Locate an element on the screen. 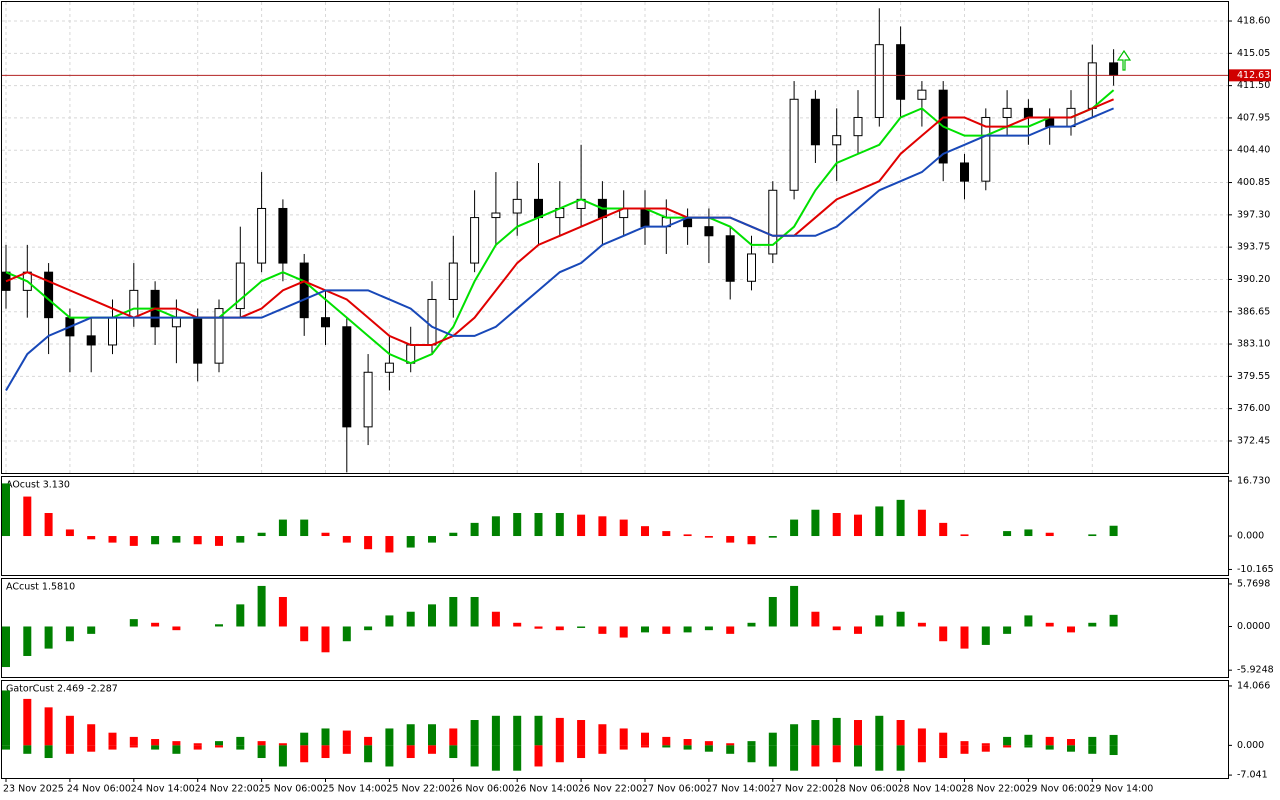 This screenshot has width=1280, height=800. y-tick-label: -7.041 is located at coordinates (1252, 775).